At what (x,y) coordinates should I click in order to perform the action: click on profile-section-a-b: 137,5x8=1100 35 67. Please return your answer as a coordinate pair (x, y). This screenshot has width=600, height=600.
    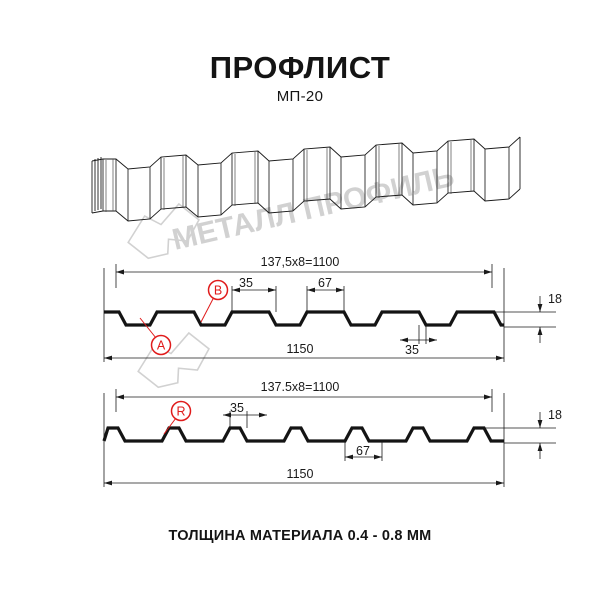
    Looking at the image, I should click on (332, 308).